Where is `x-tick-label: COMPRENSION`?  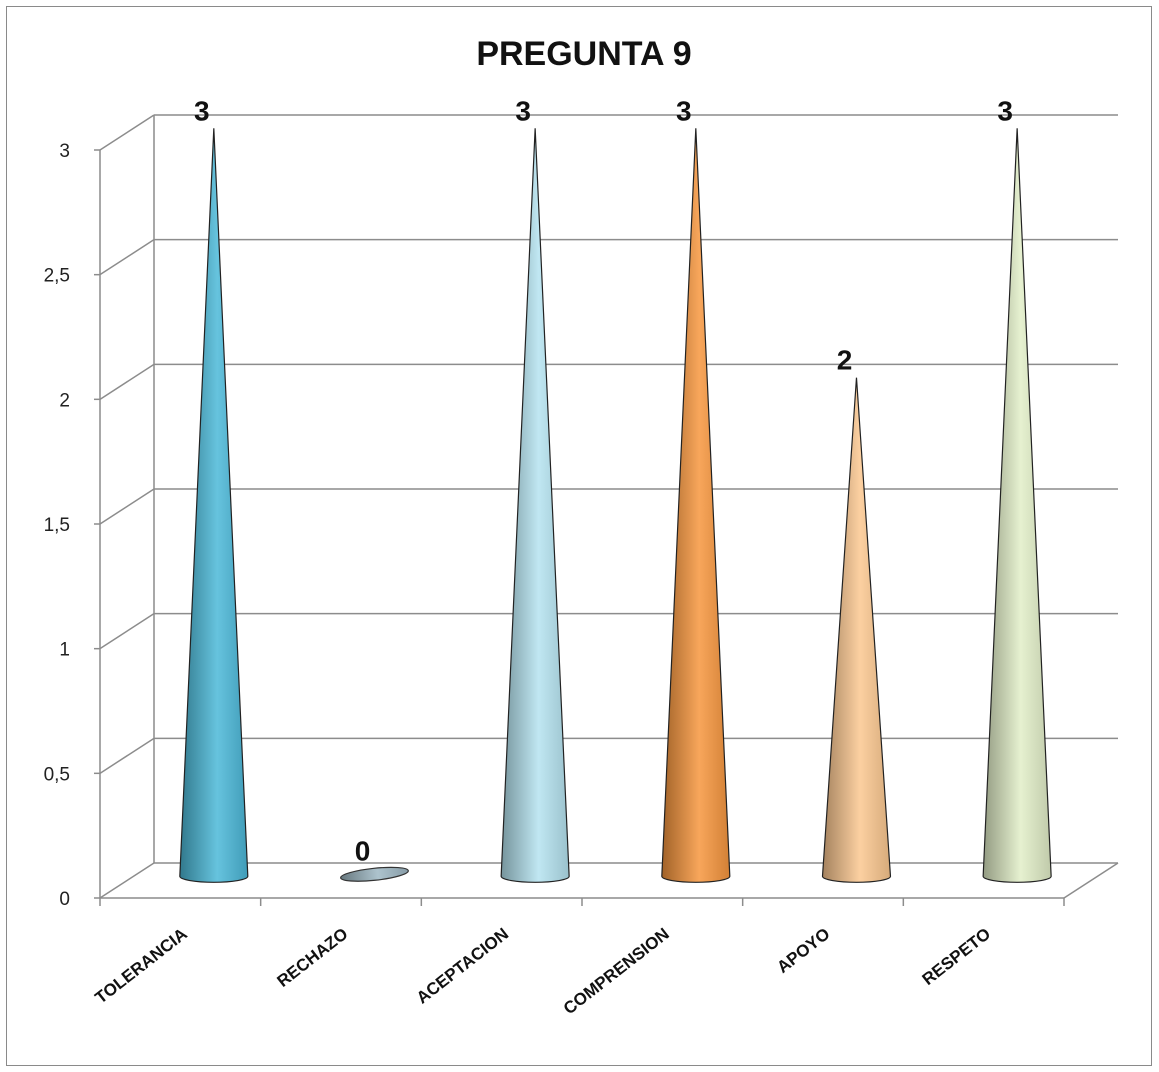
x-tick-label: COMPRENSION is located at coordinates (616, 971).